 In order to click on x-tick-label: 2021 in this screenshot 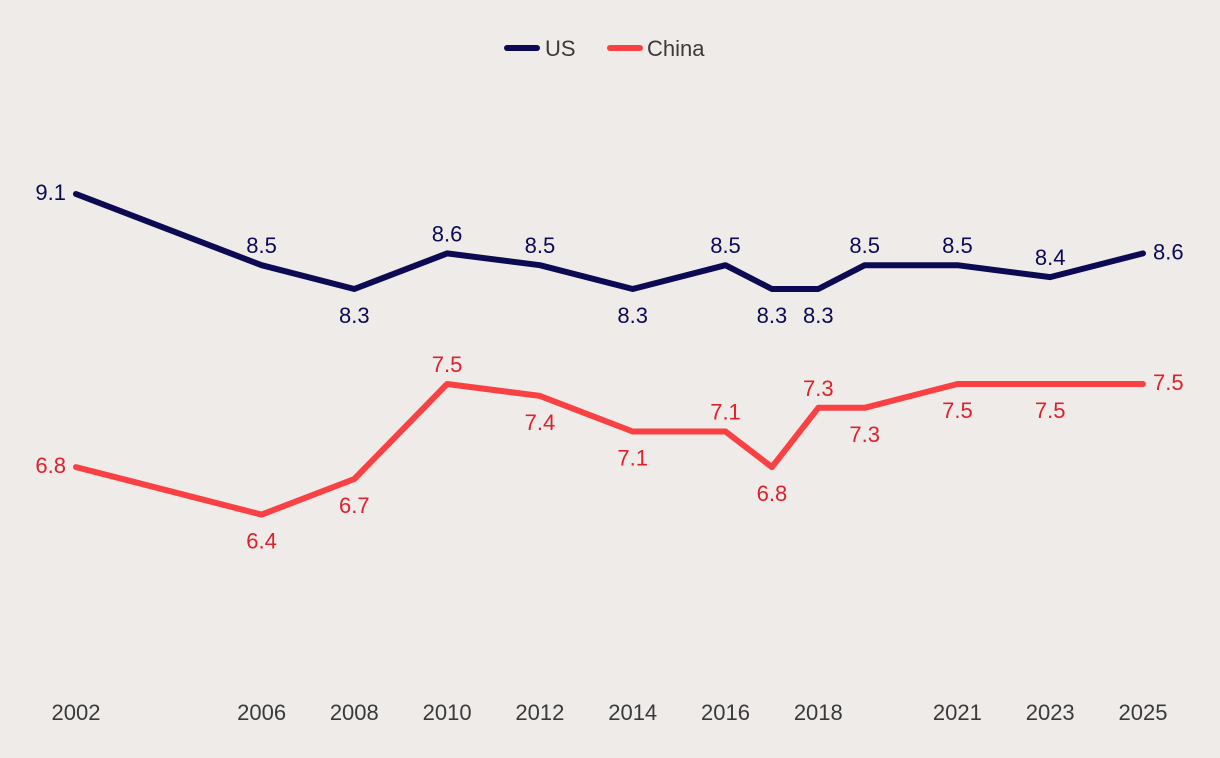, I will do `click(957, 712)`.